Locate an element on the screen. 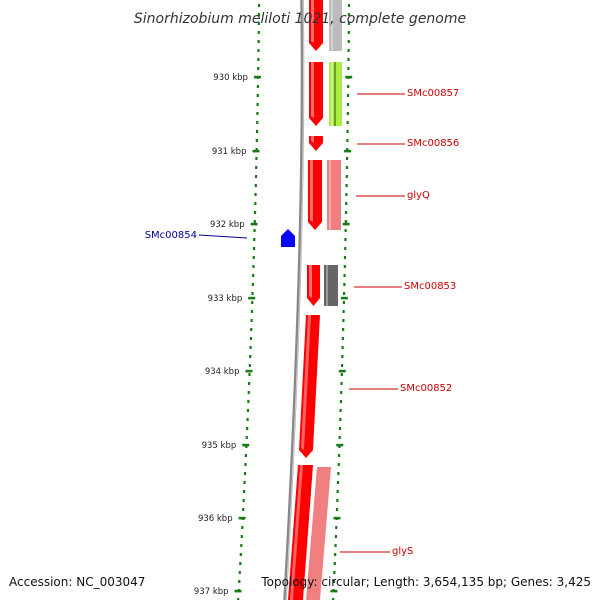 The width and height of the screenshot is (600, 600). accession-text: Accession: NC_003047 is located at coordinates (77, 582).